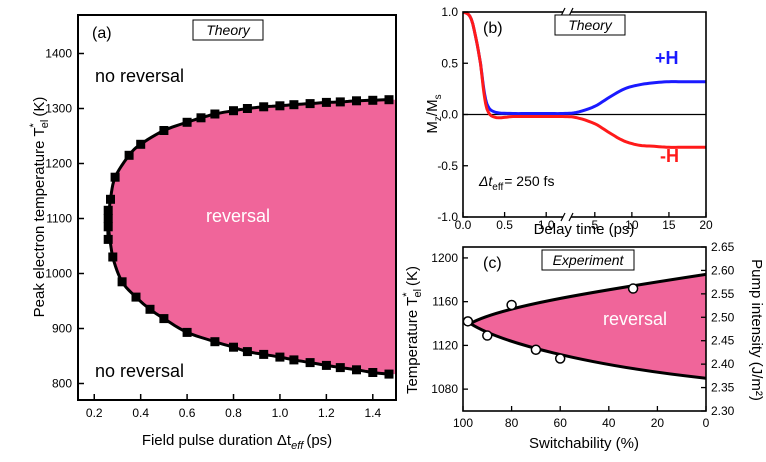  What do you see at coordinates (723, 270) in the screenshot?
I see `y2-tick-label: 2.60` at bounding box center [723, 270].